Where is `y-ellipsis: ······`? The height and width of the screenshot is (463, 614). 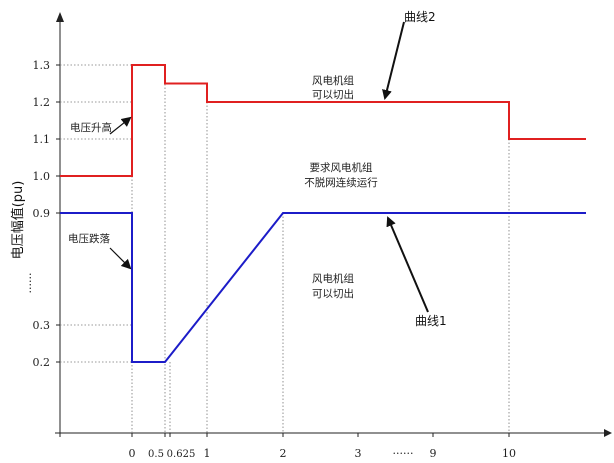 y-ellipsis: ······ is located at coordinates (30, 283).